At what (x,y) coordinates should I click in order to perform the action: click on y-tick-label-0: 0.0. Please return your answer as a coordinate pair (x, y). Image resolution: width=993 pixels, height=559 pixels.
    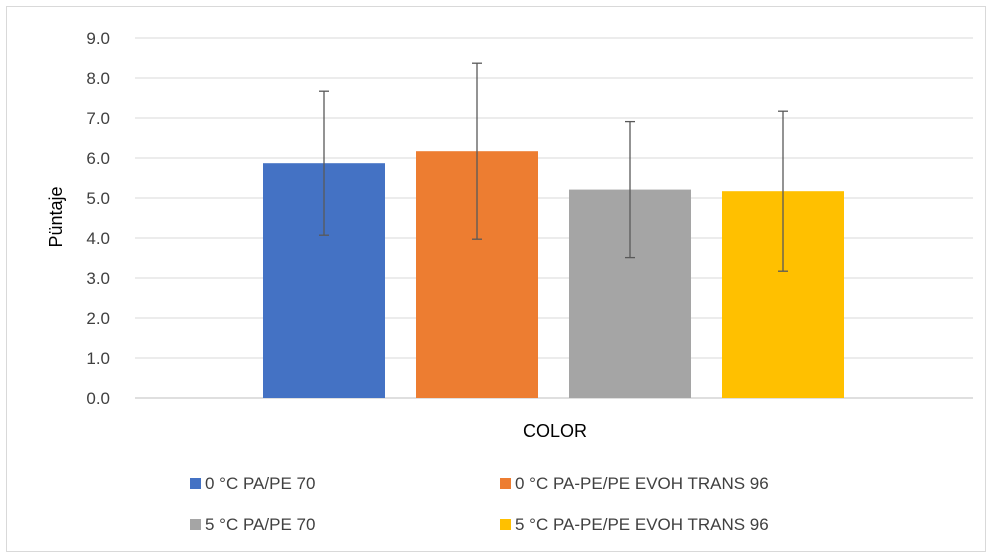
    Looking at the image, I should click on (98, 398).